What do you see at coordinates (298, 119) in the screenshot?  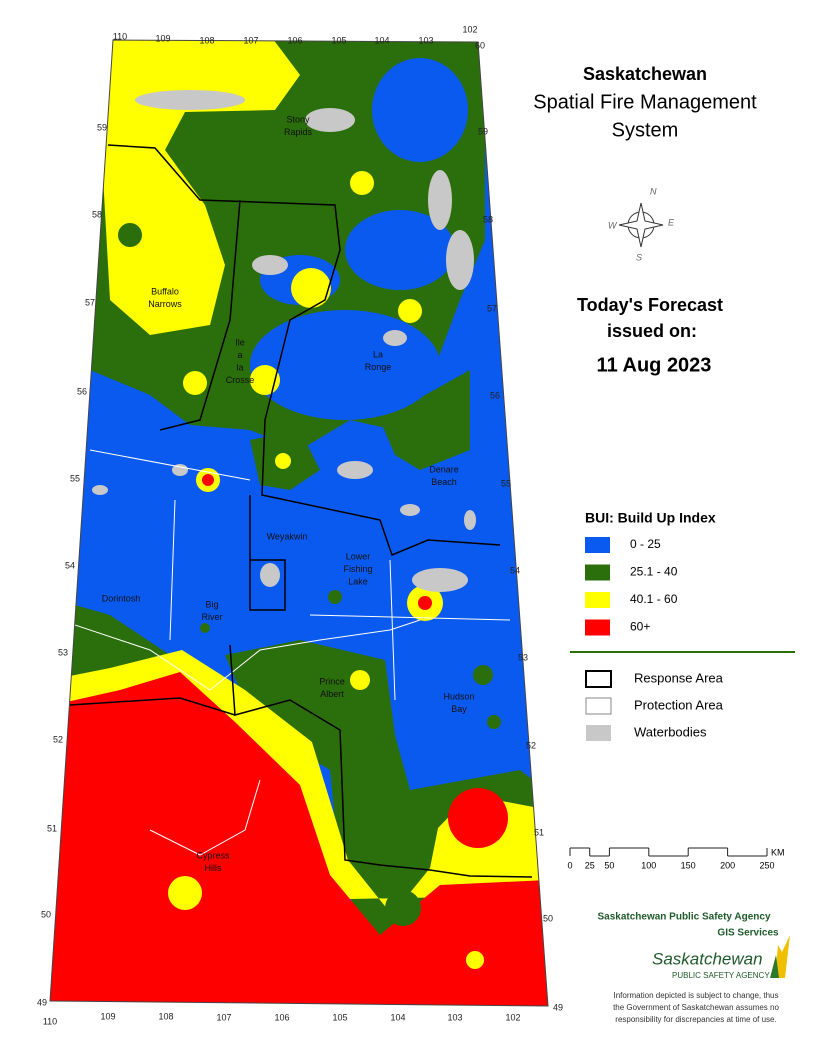 I see `place-label: Stony` at bounding box center [298, 119].